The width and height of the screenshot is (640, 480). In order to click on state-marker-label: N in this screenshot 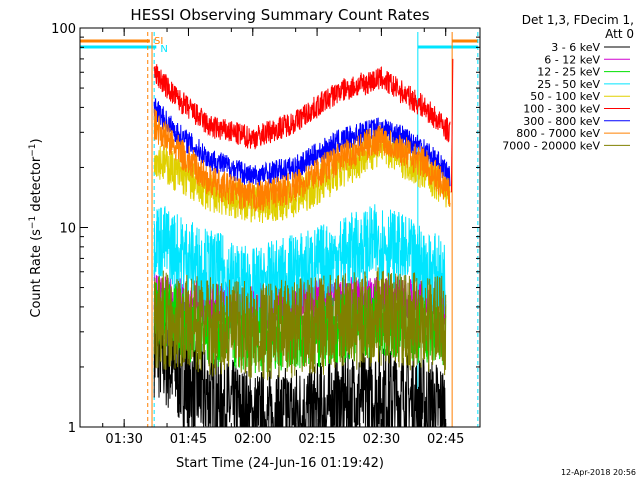, I will do `click(163, 49)`.